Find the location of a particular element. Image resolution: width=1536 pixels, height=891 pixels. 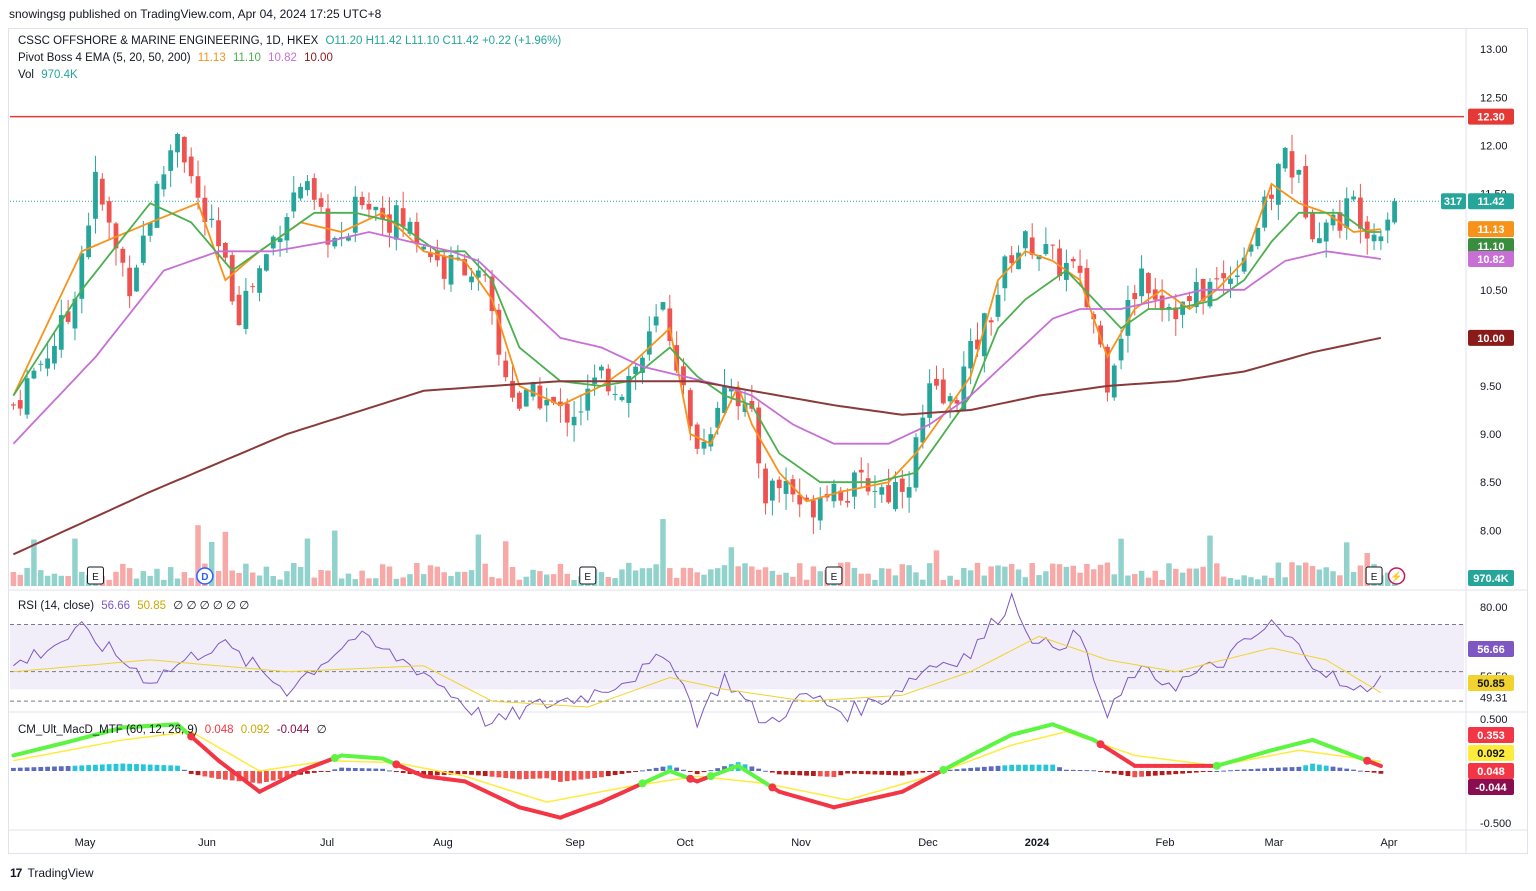

legend-rsi-row: RSI (14, close) 56.66 50.85 ∅ ∅ ∅ ∅ ∅ ∅ is located at coordinates (135, 605).